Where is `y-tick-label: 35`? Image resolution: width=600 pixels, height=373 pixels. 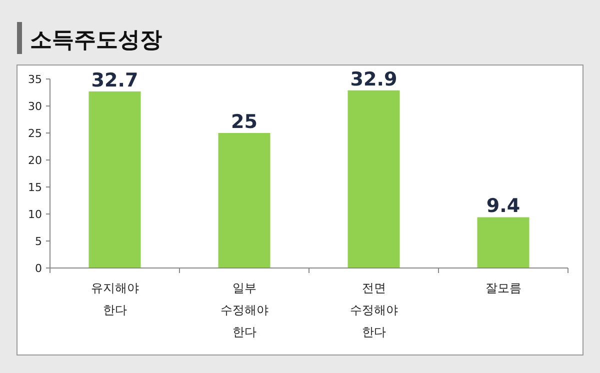
y-tick-label: 35 is located at coordinates (35, 79).